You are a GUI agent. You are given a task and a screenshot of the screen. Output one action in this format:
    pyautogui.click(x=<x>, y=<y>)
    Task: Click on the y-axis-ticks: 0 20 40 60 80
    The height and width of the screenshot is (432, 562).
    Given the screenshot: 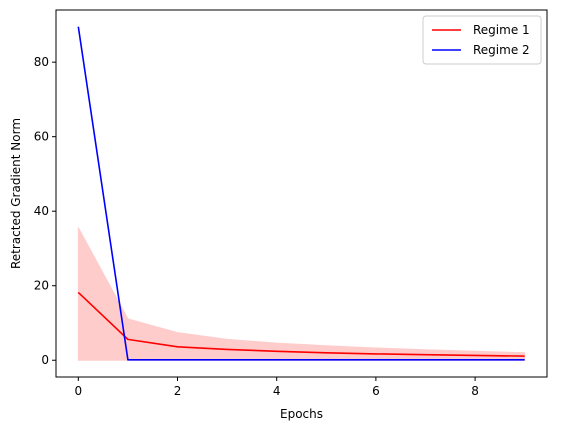 What is the action you would take?
    pyautogui.click(x=45, y=211)
    